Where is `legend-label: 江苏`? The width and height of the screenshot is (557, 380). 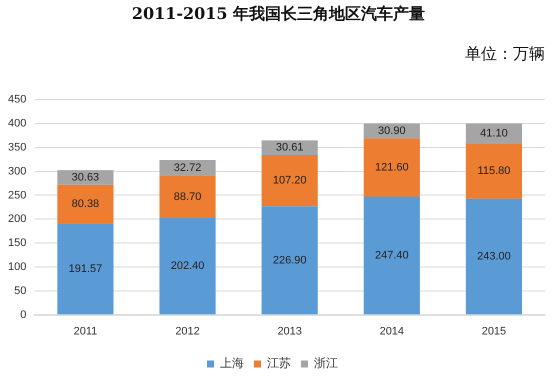
legend-label: 江苏 is located at coordinates (279, 363).